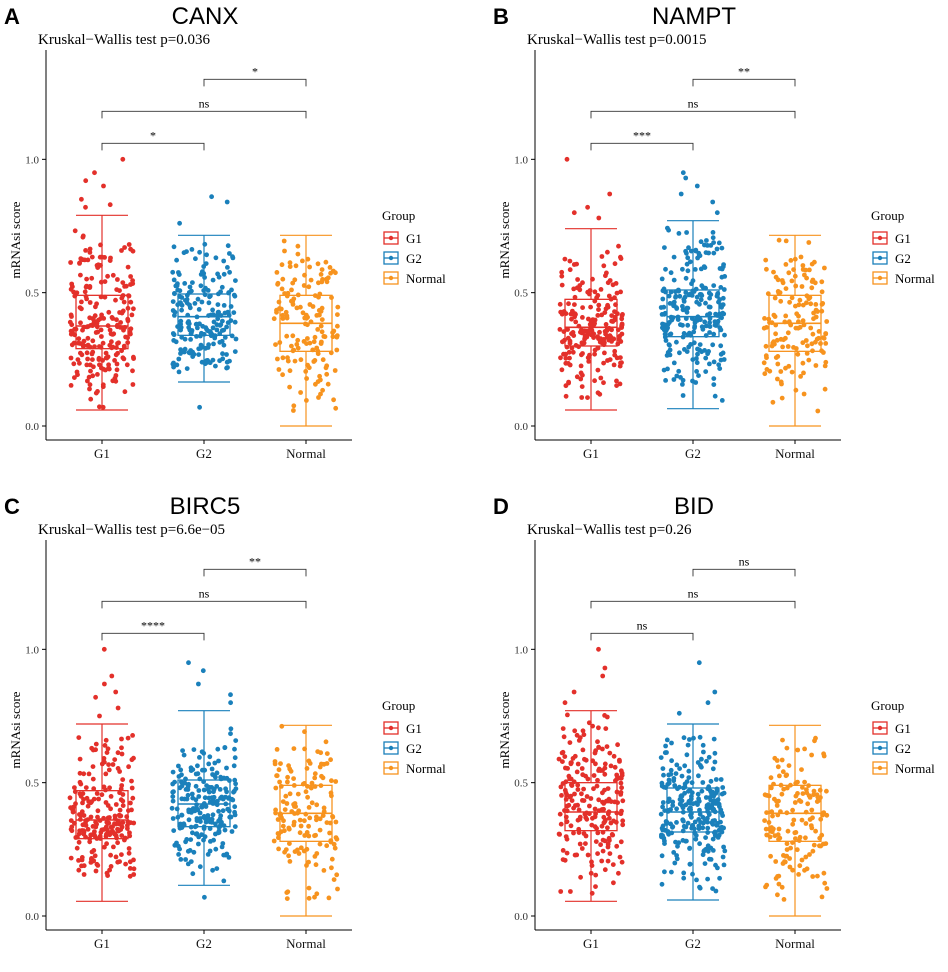 Image resolution: width=948 pixels, height=972 pixels. What do you see at coordinates (255, 82) in the screenshot?
I see `bracket-line` at bounding box center [255, 82].